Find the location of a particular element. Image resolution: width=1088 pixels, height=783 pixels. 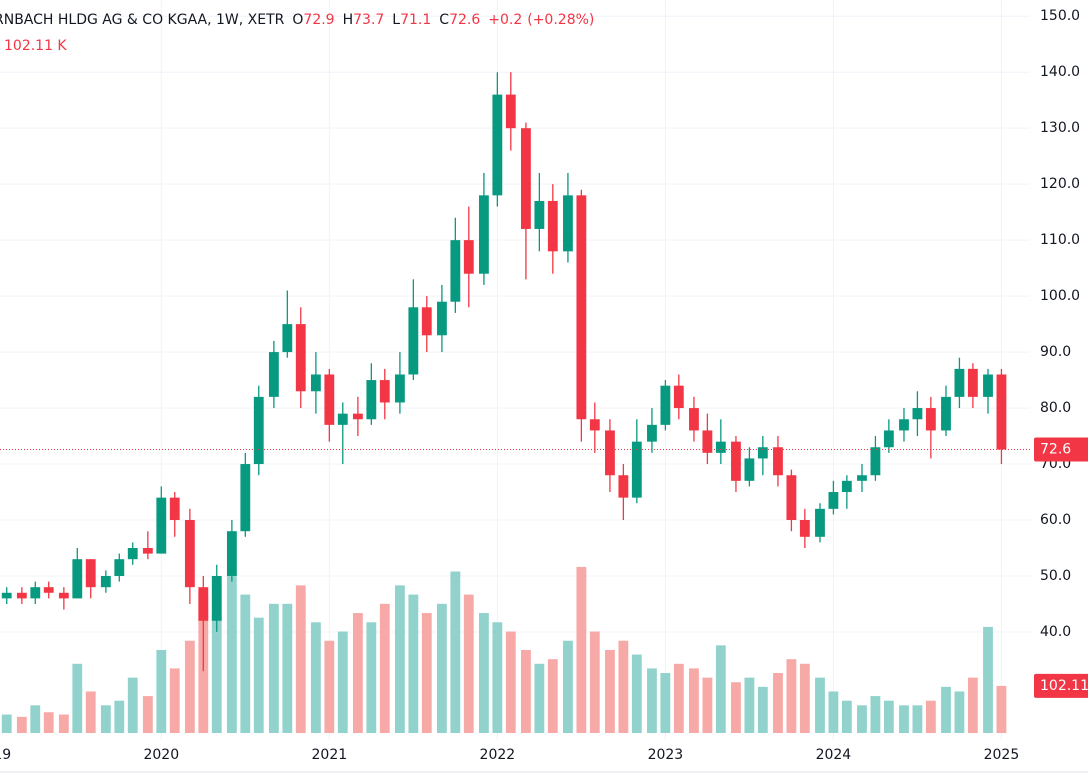

ohlc-label: O is located at coordinates (297, 20).